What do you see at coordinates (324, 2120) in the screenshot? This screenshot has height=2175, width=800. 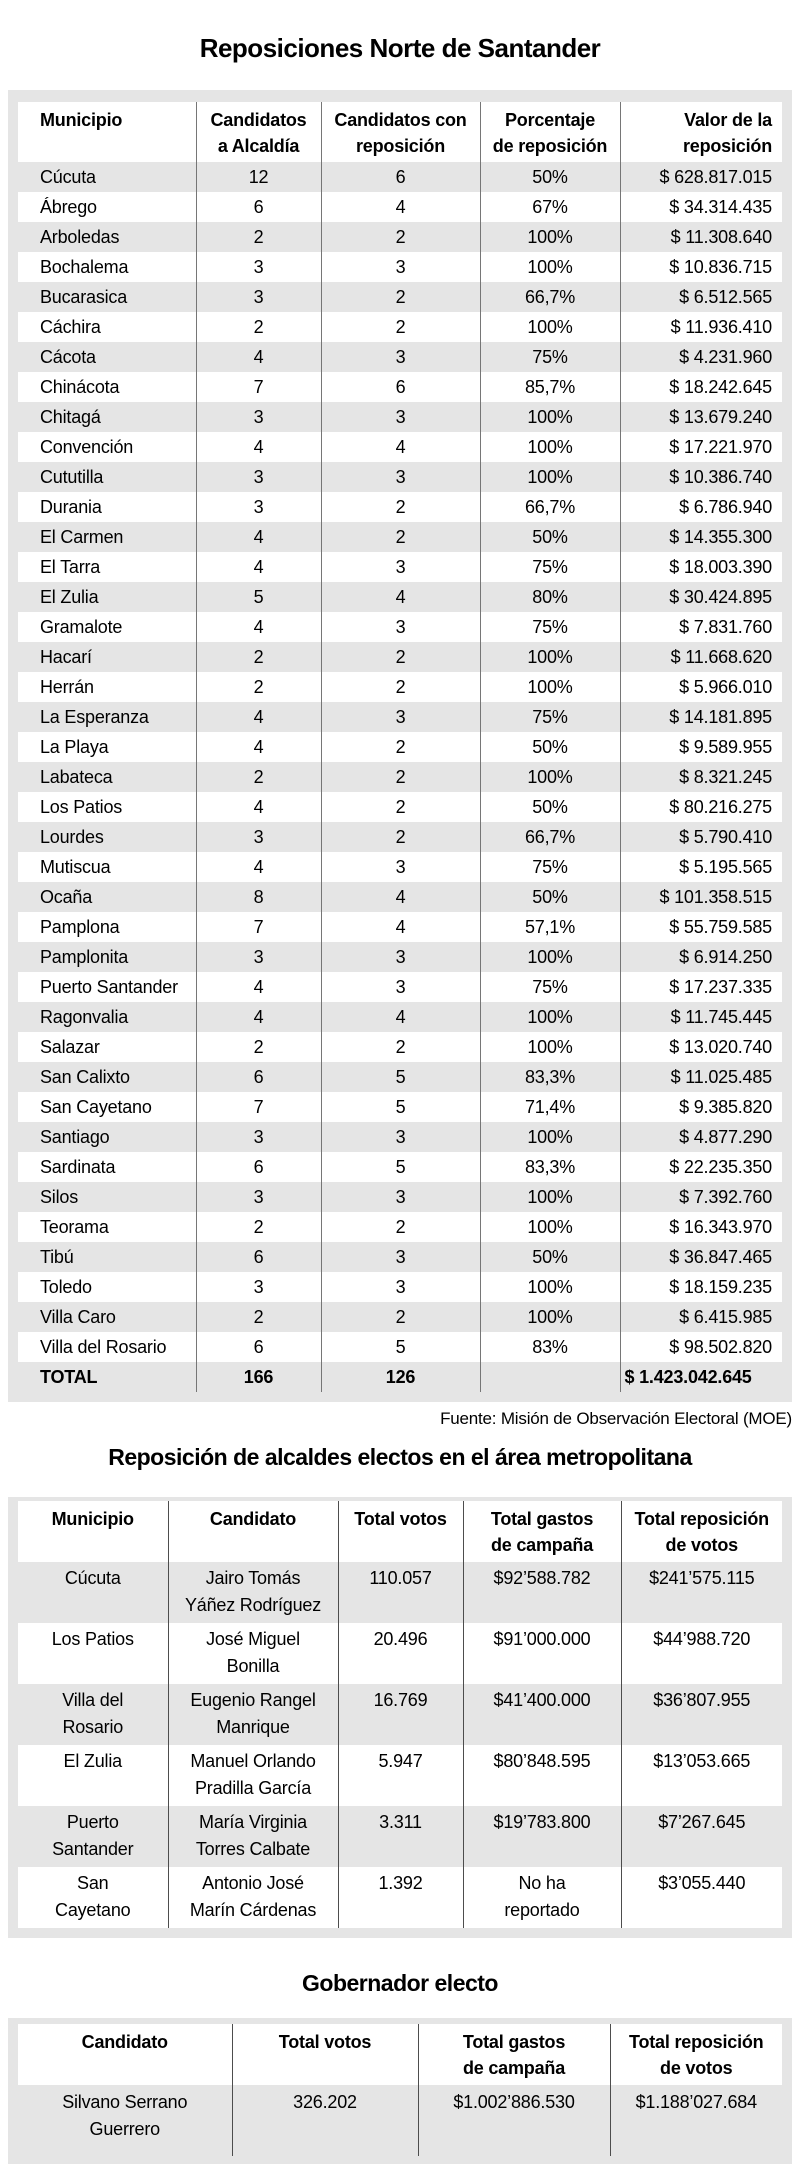 I see `total-votos-cell: 326.202` at bounding box center [324, 2120].